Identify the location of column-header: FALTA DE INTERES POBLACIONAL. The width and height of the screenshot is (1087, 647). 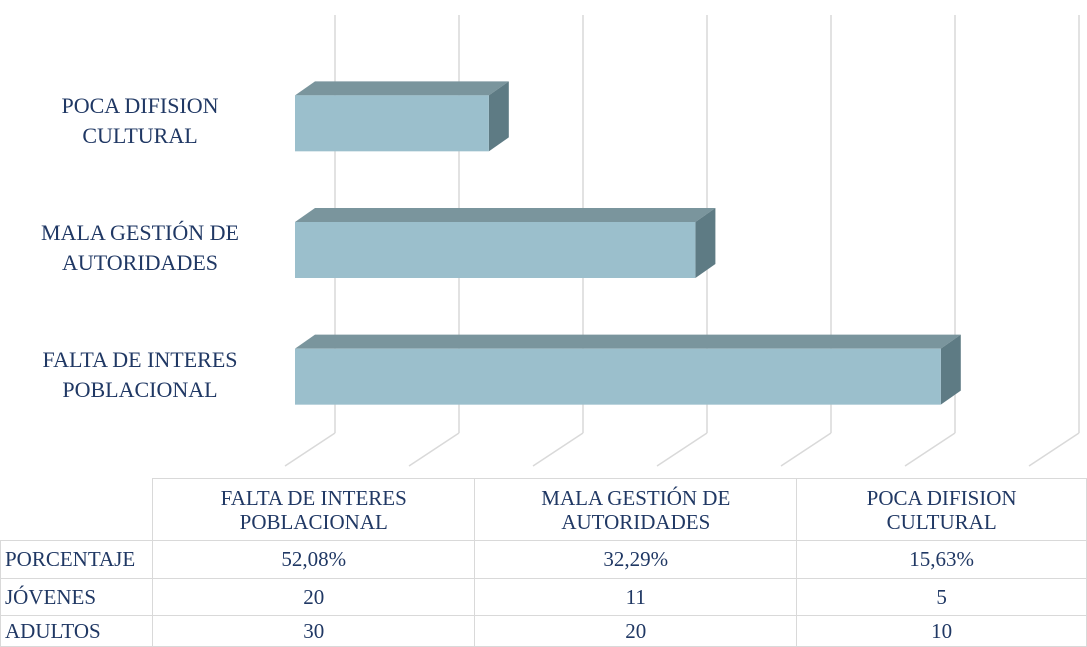
(314, 509).